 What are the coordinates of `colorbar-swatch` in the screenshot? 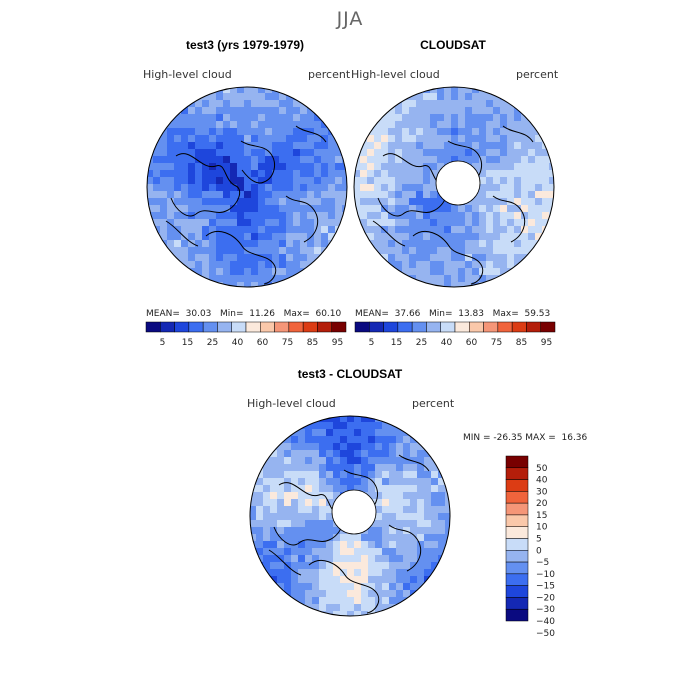 It's located at (517, 509).